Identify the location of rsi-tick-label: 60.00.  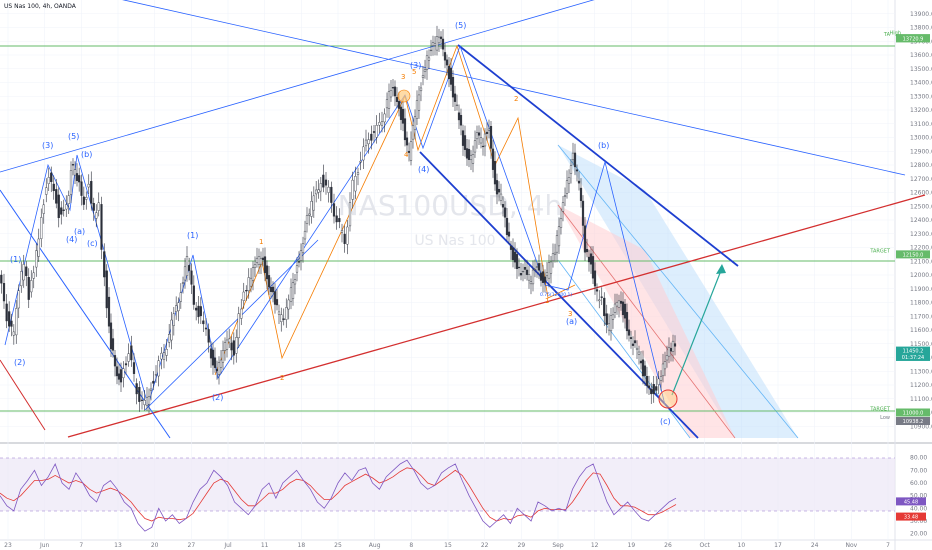
(918, 483).